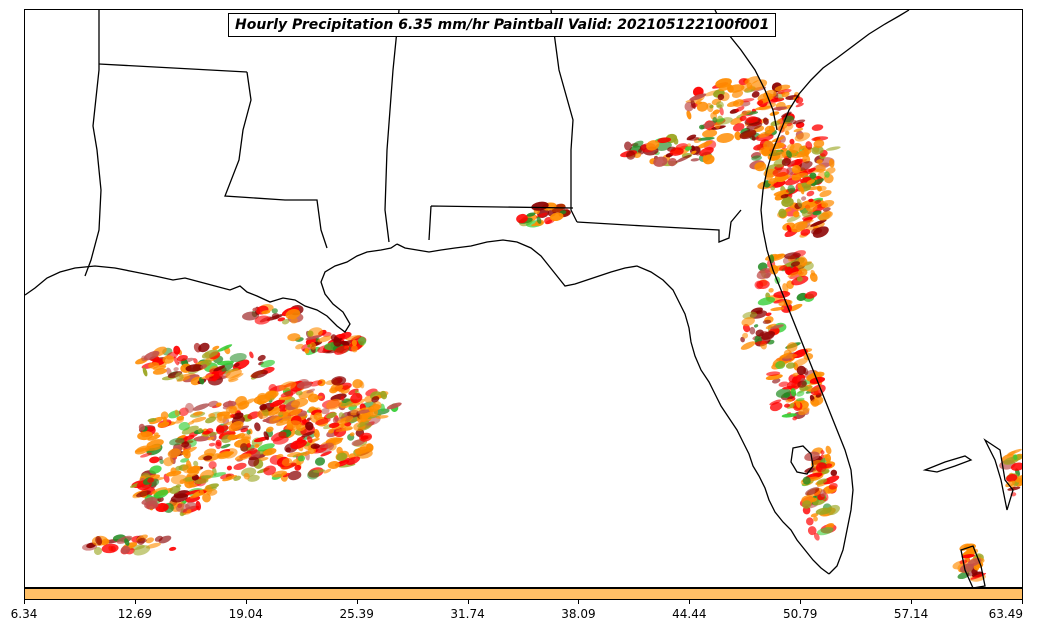  I want to click on border-arkansas-louisiana, so click(173, 68).